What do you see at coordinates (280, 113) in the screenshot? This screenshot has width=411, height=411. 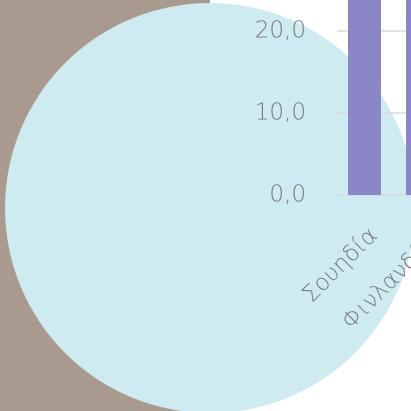 I see `y-tick-label: 10,0` at bounding box center [280, 113].